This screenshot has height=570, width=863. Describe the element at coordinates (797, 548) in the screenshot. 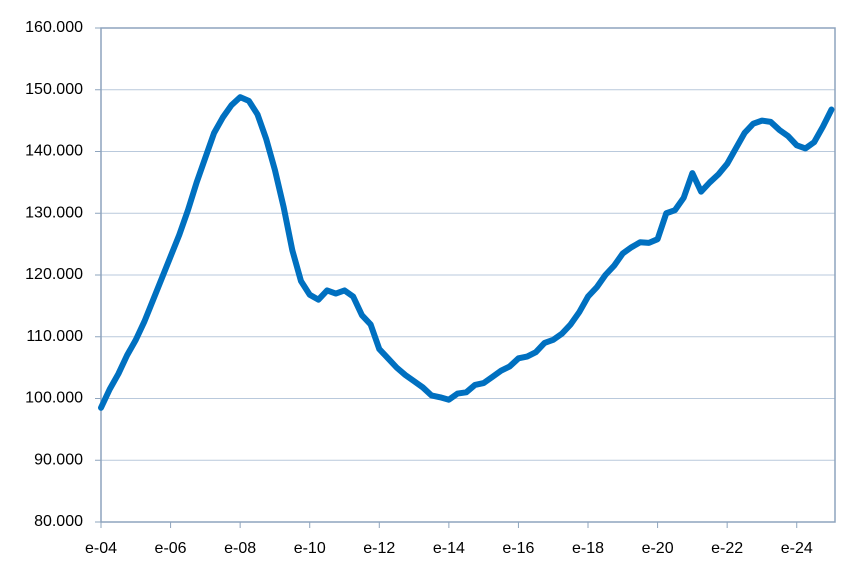

I see `x-tick-label: e-24` at that location.